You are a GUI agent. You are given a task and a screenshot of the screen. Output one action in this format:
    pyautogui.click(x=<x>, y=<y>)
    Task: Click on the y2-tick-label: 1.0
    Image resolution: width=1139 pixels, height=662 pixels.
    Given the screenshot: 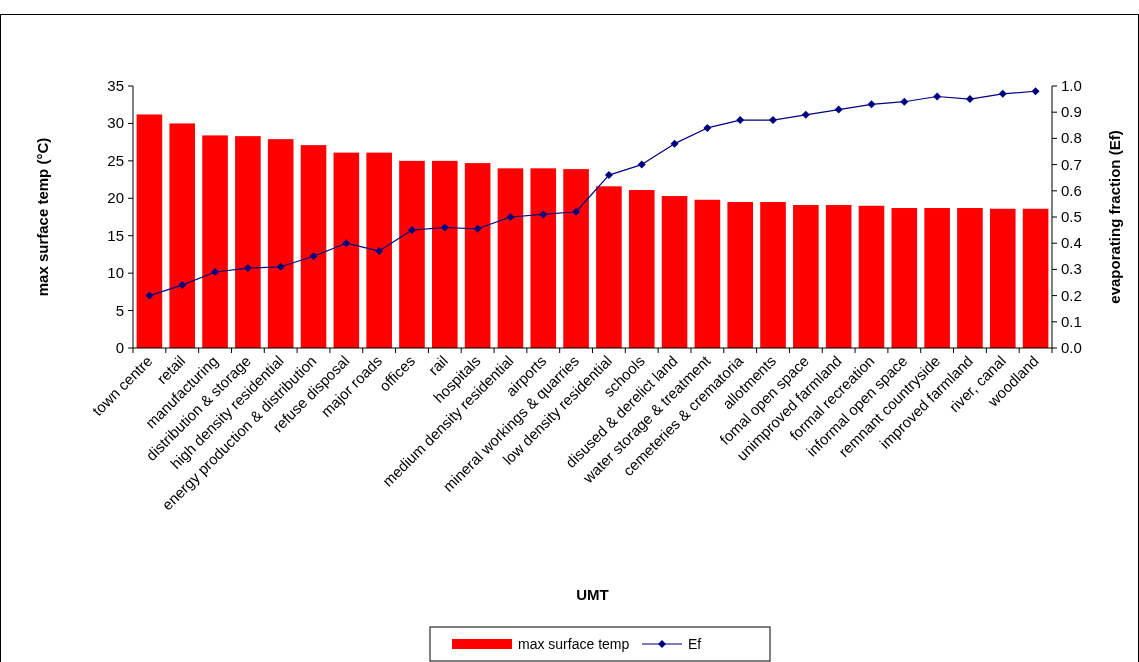 What is the action you would take?
    pyautogui.click(x=1071, y=85)
    